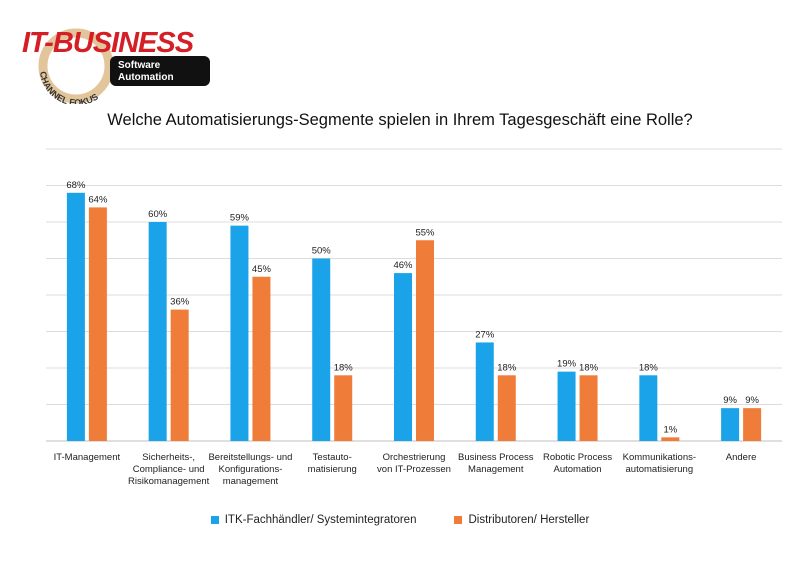 The height and width of the screenshot is (565, 800). What do you see at coordinates (240, 218) in the screenshot?
I see `data-label: 59%` at bounding box center [240, 218].